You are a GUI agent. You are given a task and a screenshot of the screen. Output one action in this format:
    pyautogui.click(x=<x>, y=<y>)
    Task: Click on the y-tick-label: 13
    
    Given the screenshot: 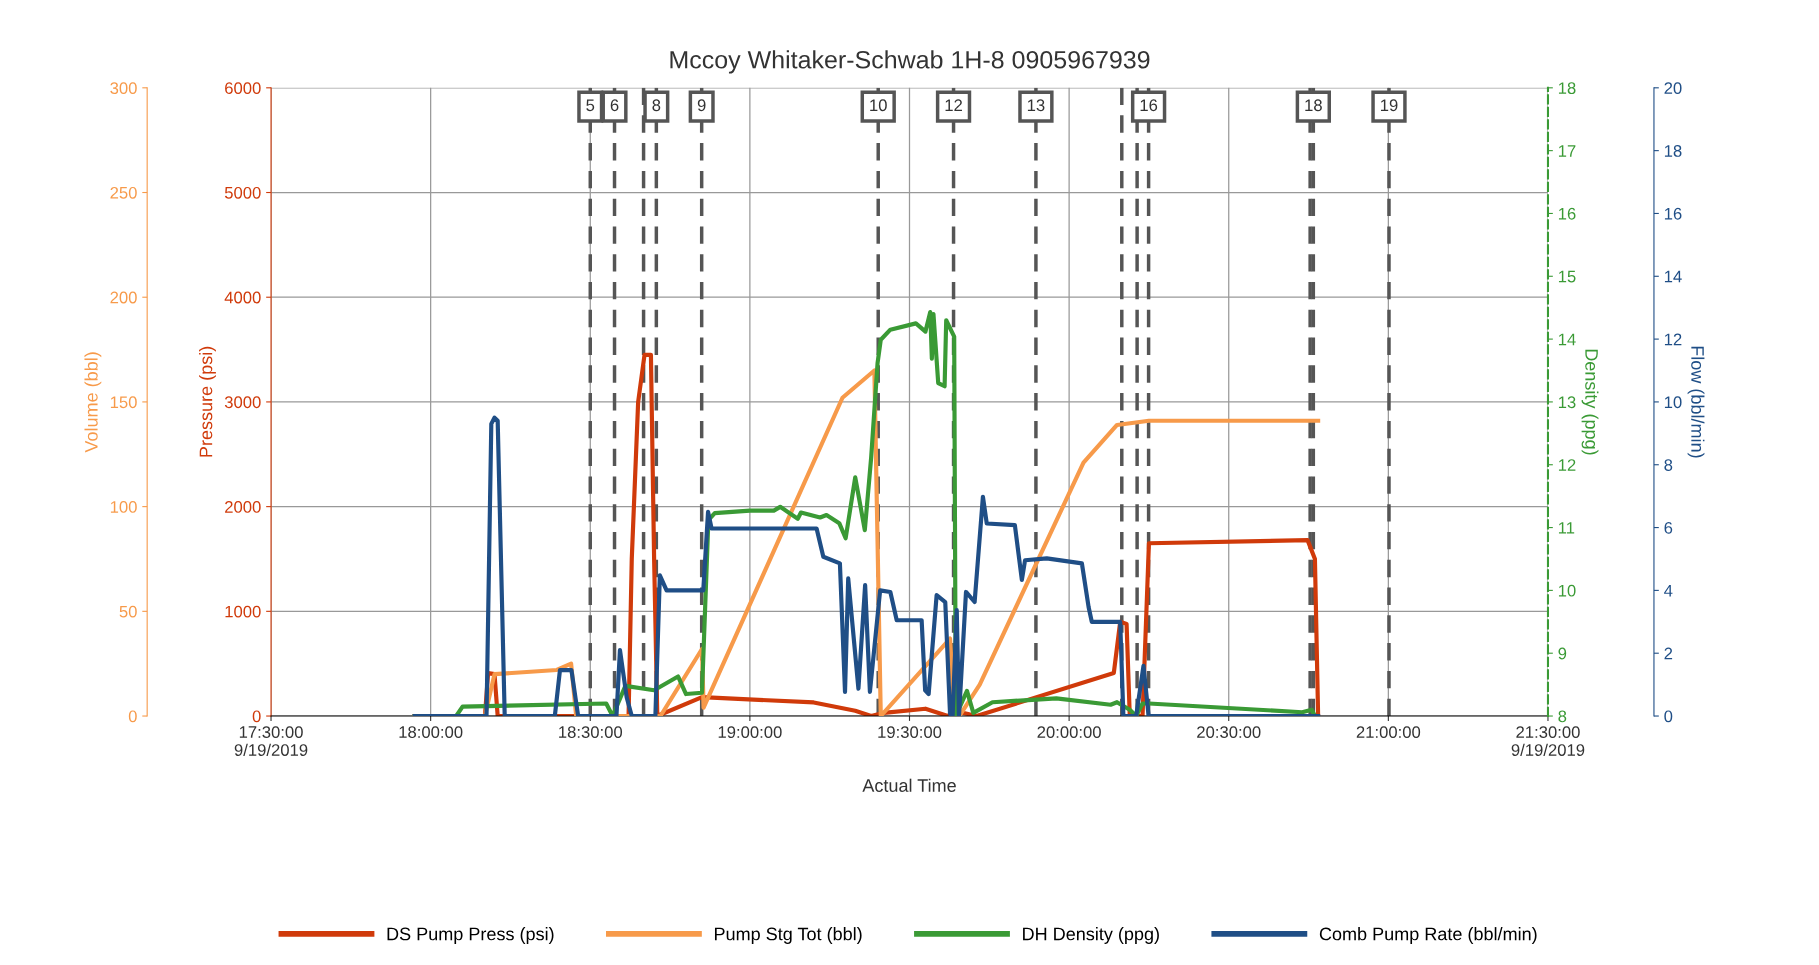 What is the action you would take?
    pyautogui.click(x=1567, y=402)
    